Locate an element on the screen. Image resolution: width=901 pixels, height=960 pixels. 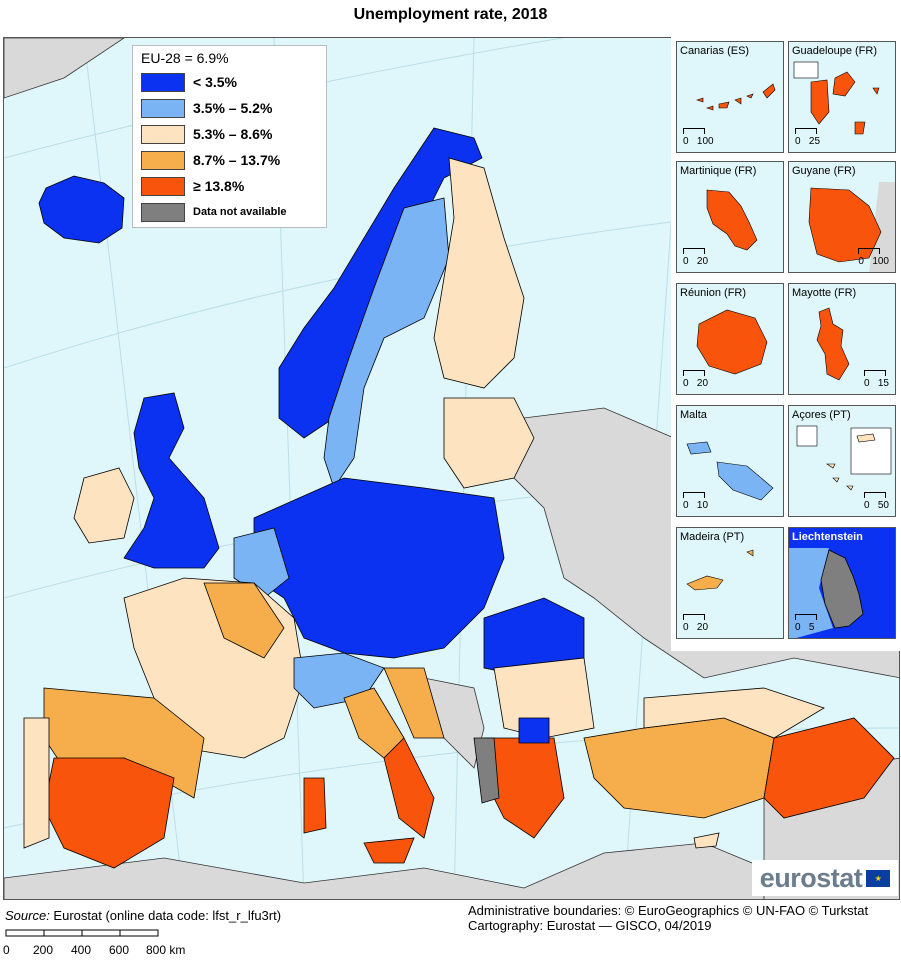
inset-name: Madeira (PT) is located at coordinates (712, 537).